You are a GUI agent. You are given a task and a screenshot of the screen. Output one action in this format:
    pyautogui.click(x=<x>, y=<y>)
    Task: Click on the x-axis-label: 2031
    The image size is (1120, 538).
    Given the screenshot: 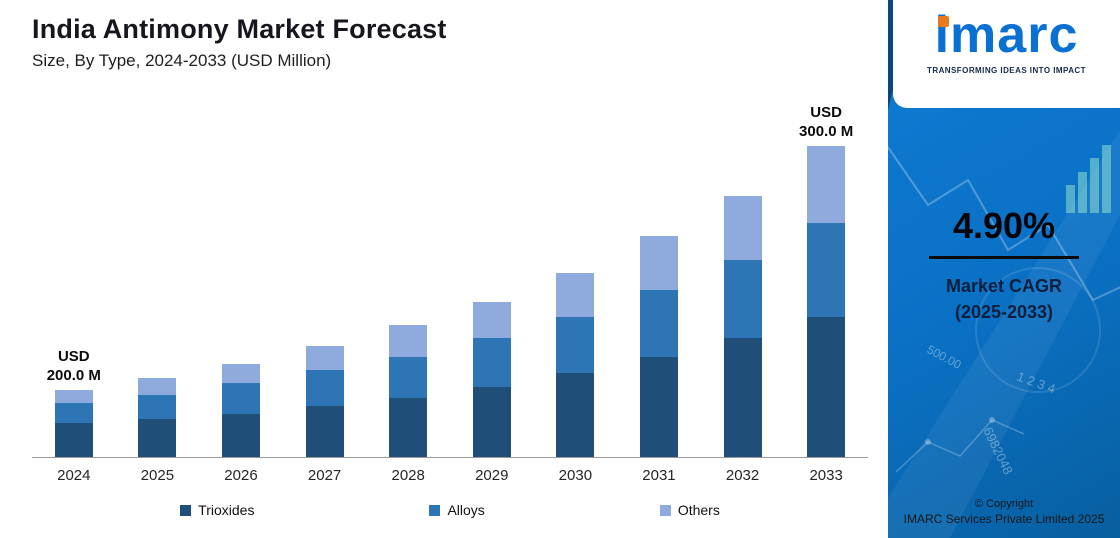 What is the action you would take?
    pyautogui.click(x=659, y=475)
    